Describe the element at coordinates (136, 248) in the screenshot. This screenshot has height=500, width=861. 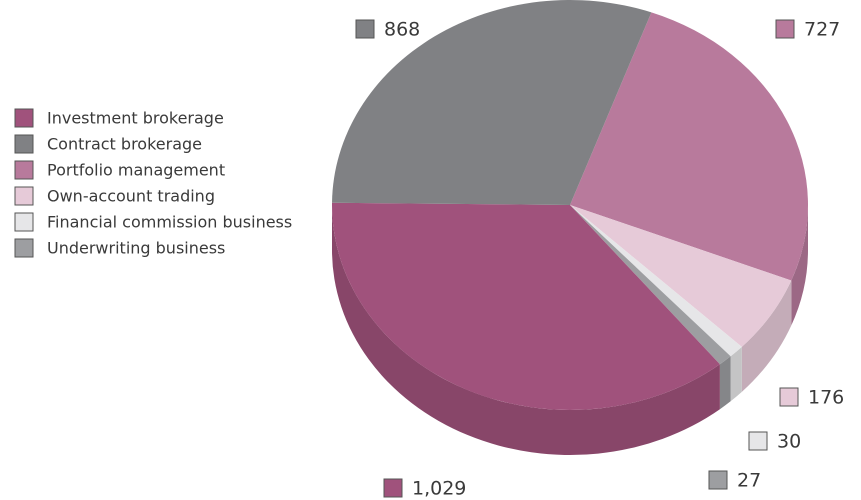
I see `legend-label: Underwriting business` at that location.